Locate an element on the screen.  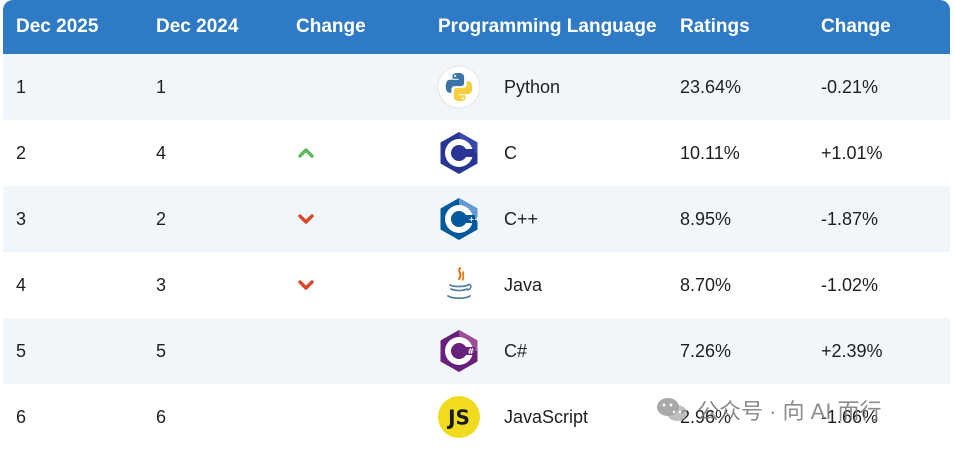
rating-change: +2.39% is located at coordinates (852, 350).